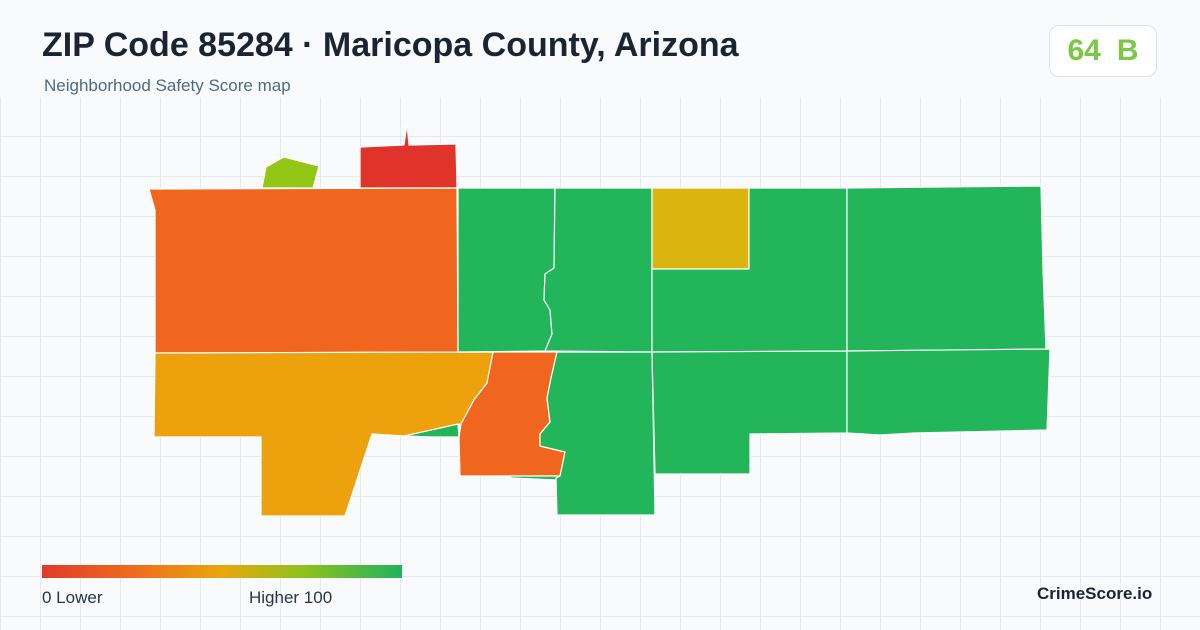 The height and width of the screenshot is (630, 1200). What do you see at coordinates (1095, 593) in the screenshot?
I see `brand-logo-text: CrimeScore.io` at bounding box center [1095, 593].